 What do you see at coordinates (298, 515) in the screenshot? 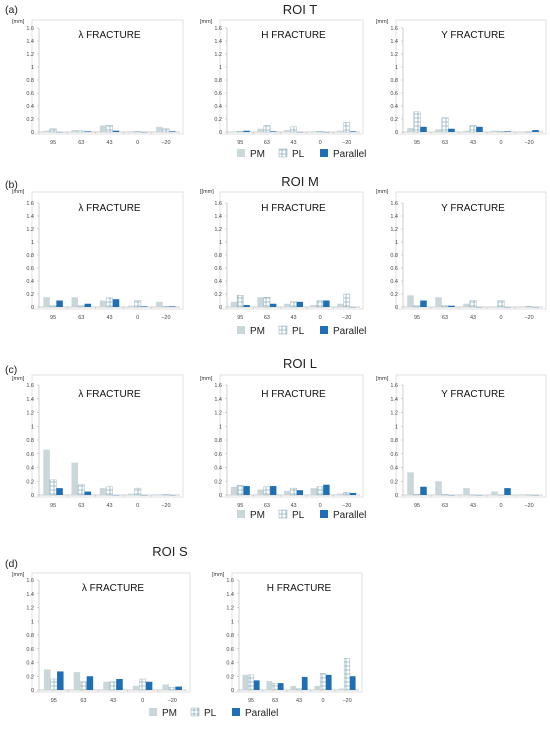
I see `legend-label-pl: PL` at bounding box center [298, 515].